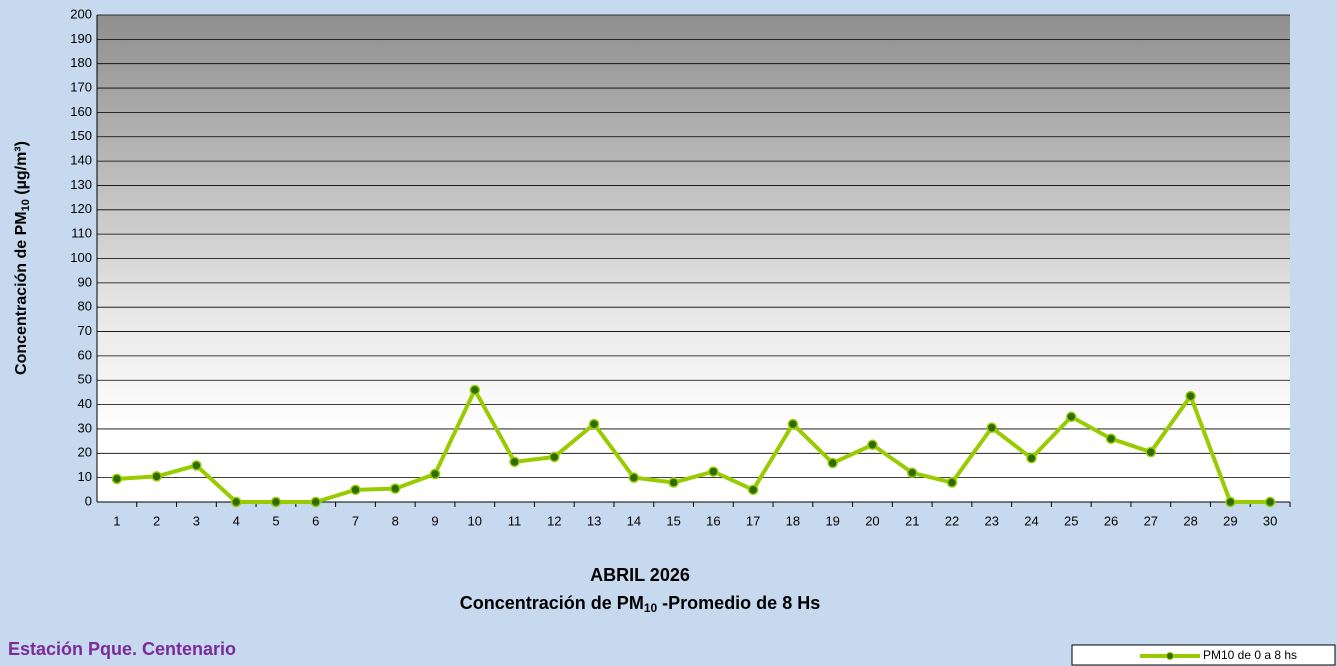  What do you see at coordinates (21, 170) in the screenshot?
I see `y-label-rest: (µg/m³)` at bounding box center [21, 170].